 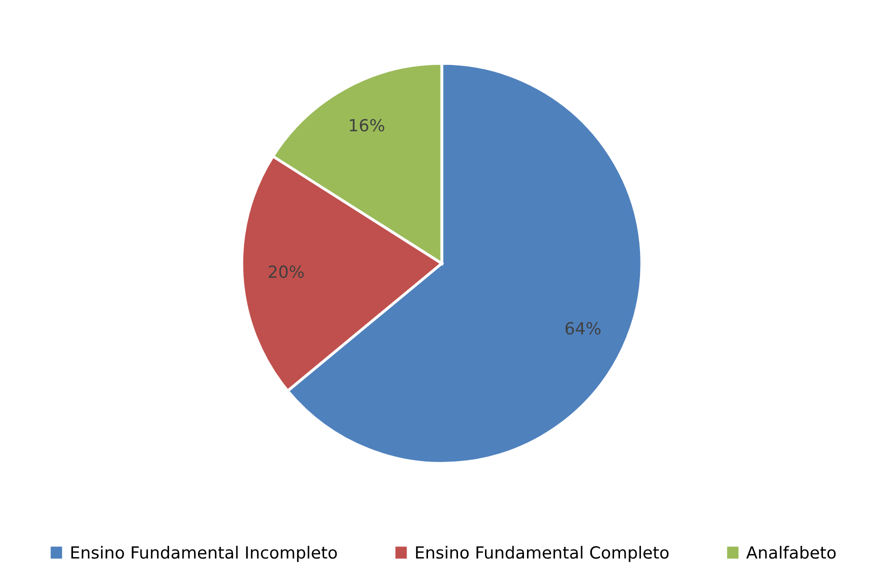 What do you see at coordinates (286, 271) in the screenshot?
I see `data-label: 20%` at bounding box center [286, 271].